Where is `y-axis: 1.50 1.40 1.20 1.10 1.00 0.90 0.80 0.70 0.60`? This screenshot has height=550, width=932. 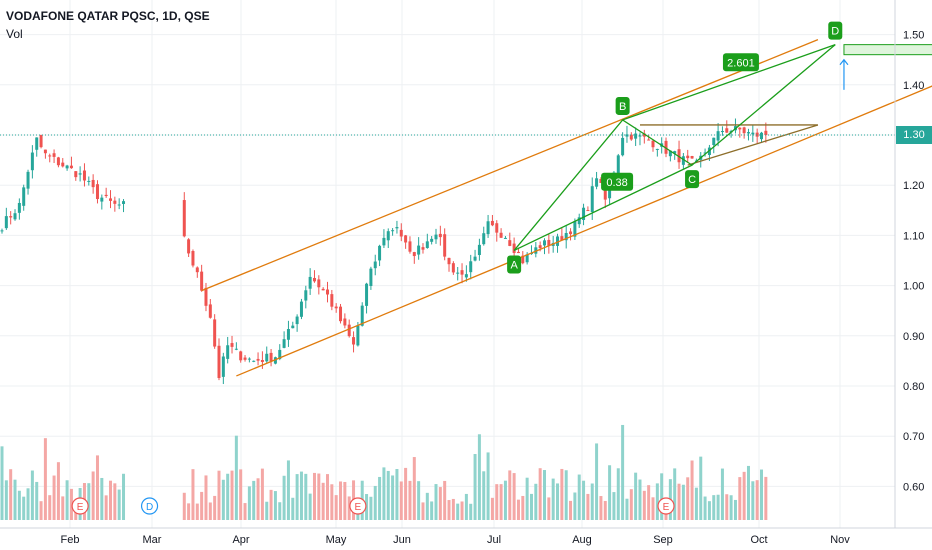 y-axis: 1.50 1.40 1.20 1.10 1.00 0.90 0.80 0.70 0.60 is located at coordinates (909, 264).